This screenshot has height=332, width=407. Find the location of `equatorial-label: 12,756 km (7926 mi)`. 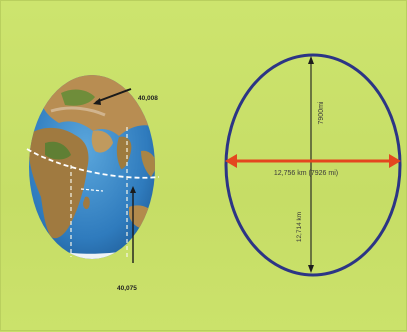

equatorial-label: 12,756 km (7926 mi) is located at coordinates (306, 173).